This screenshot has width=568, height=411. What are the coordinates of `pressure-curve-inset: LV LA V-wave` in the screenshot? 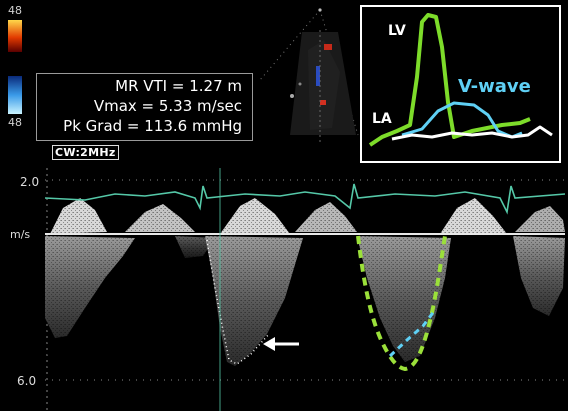 It's located at (460, 84).